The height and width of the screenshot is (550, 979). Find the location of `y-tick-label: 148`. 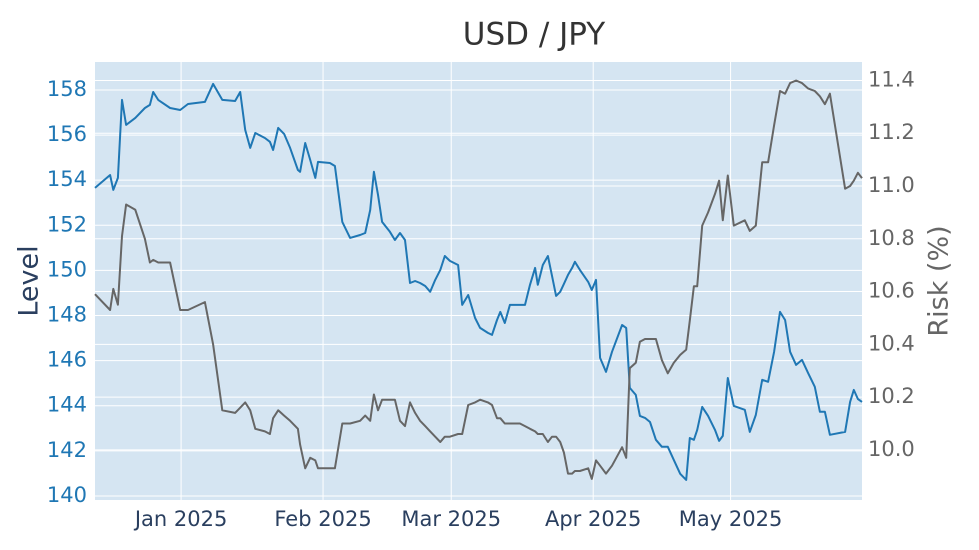

y-tick-label: 148 is located at coordinates (67, 315).